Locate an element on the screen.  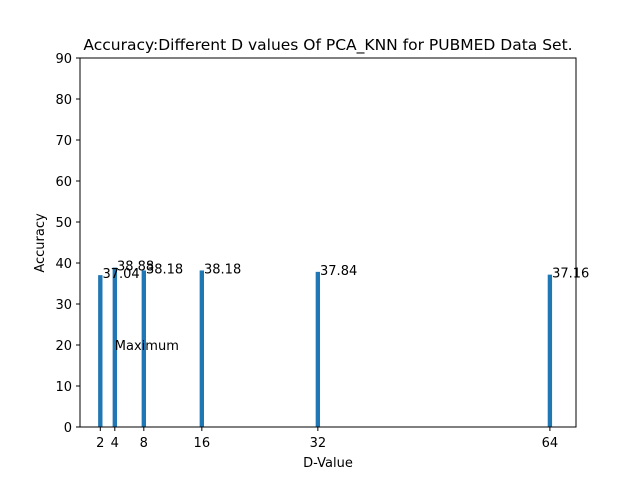
data-label-d-32: 37.84 is located at coordinates (338, 271).